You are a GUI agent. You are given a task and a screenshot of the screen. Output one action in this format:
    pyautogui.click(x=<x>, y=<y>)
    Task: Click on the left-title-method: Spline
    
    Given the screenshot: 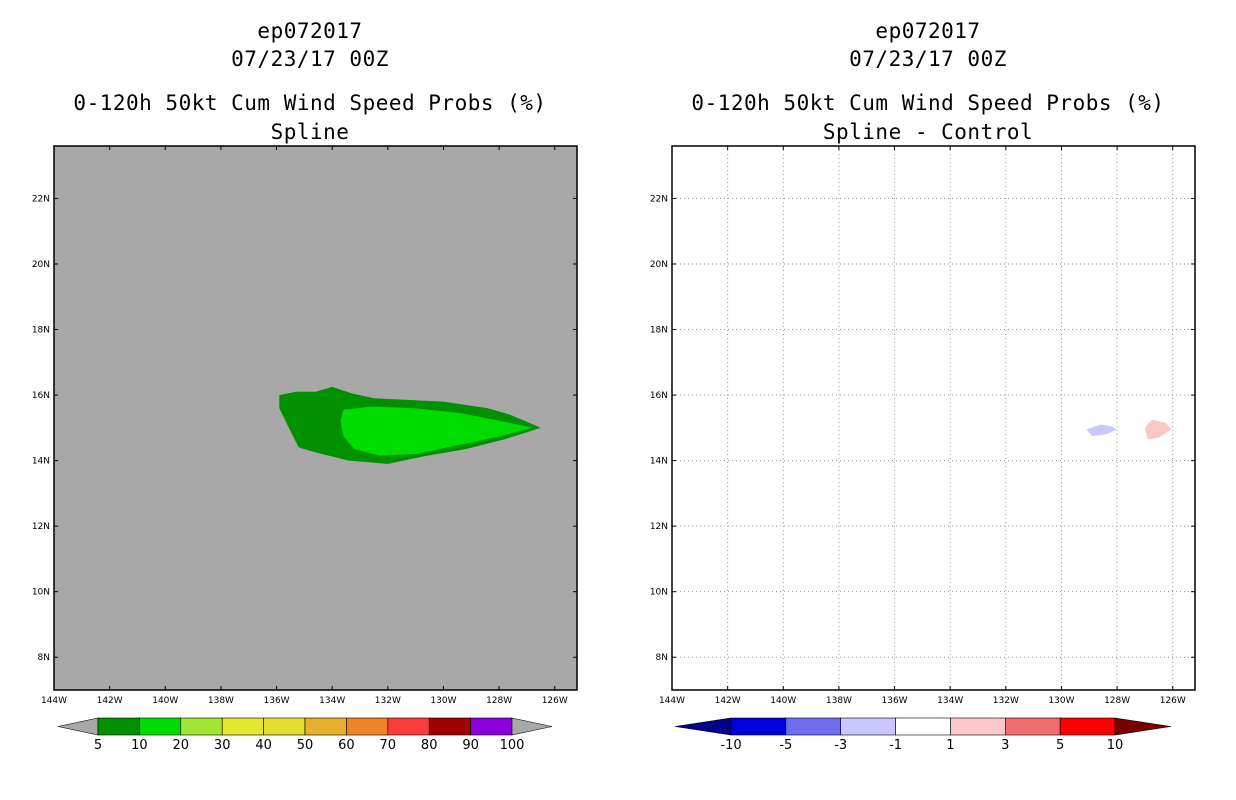 What is the action you would take?
    pyautogui.click(x=310, y=132)
    